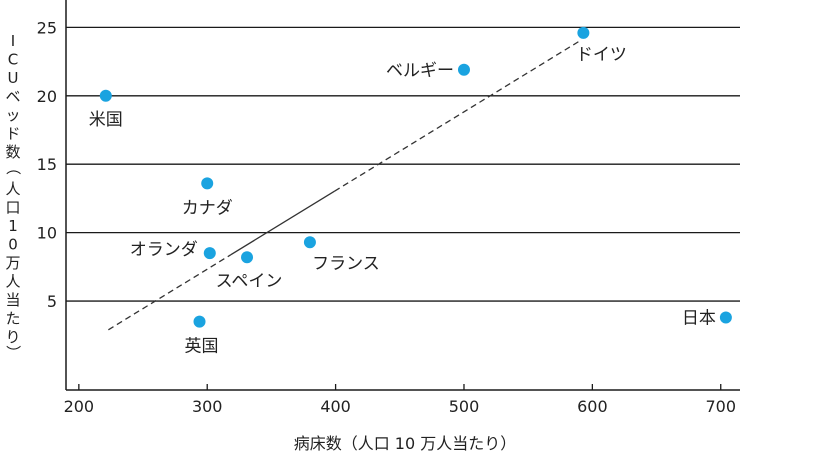  Describe the element at coordinates (164, 250) in the screenshot. I see `point-label: オランダ` at that location.